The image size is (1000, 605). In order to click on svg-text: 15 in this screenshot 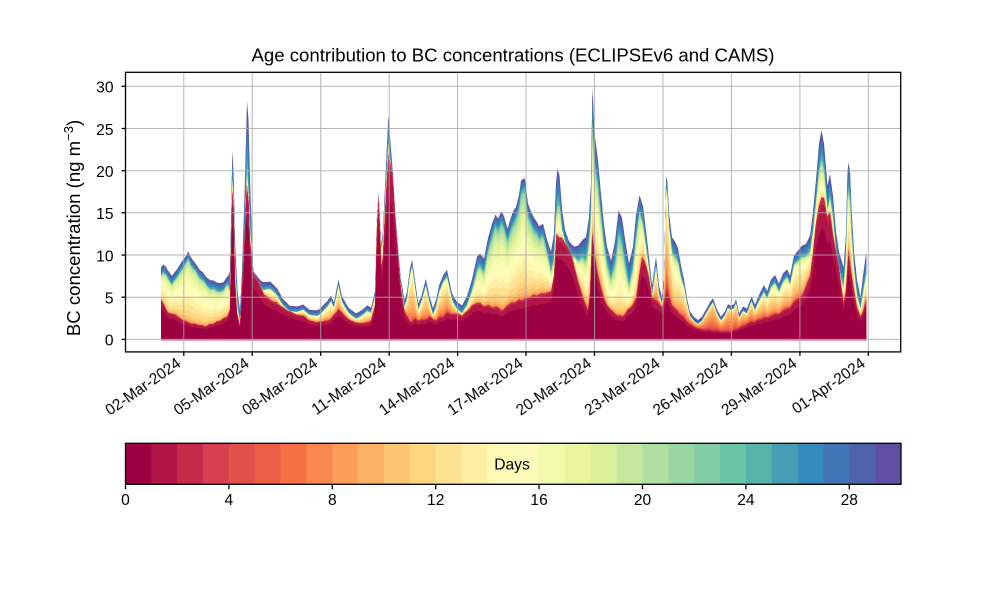, I will do `click(105, 214)`.